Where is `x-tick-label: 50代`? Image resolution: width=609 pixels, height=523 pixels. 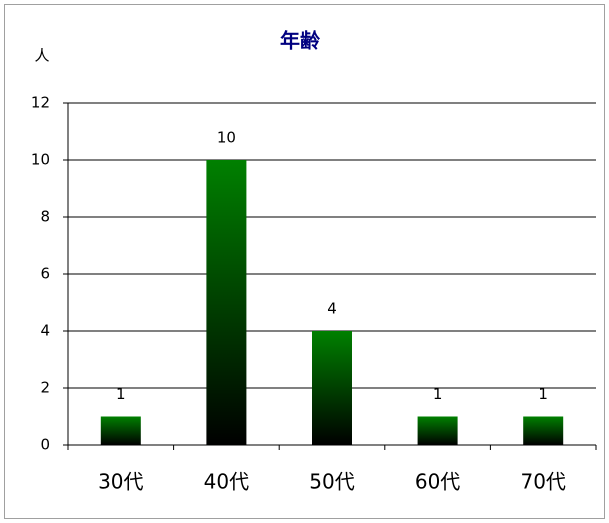 x-tick-label: 50代 is located at coordinates (331, 482).